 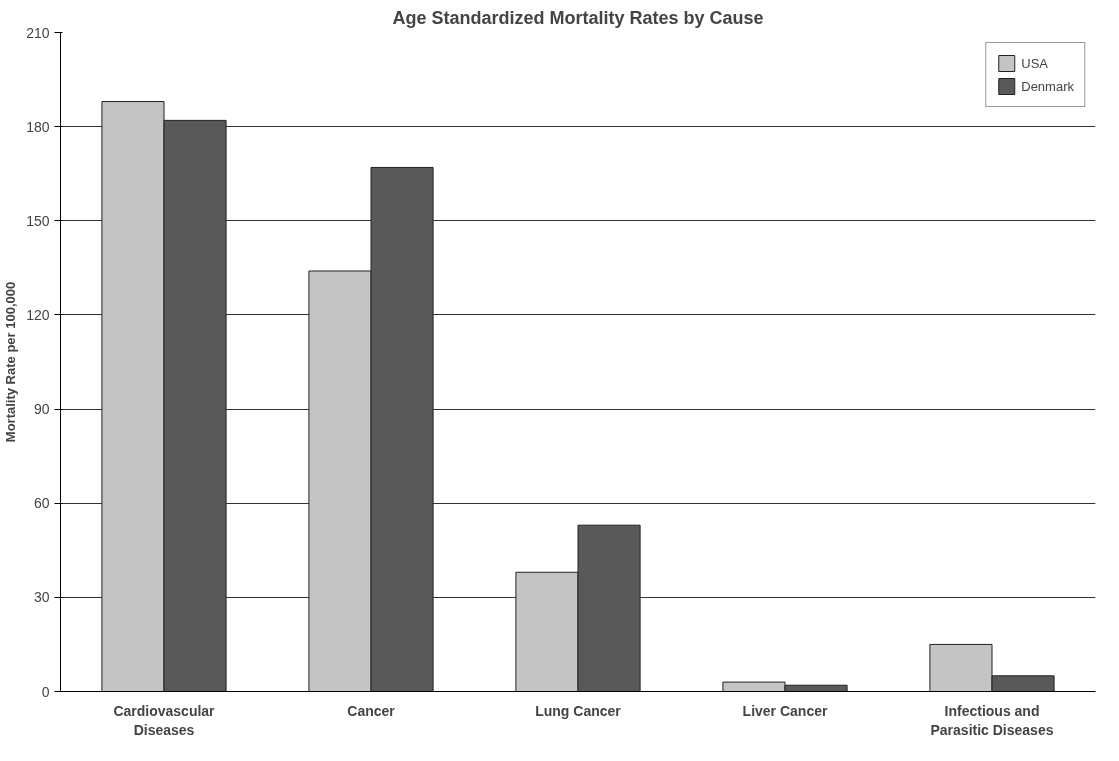 What do you see at coordinates (38, 32) in the screenshot?
I see `y-tick-label: 210` at bounding box center [38, 32].